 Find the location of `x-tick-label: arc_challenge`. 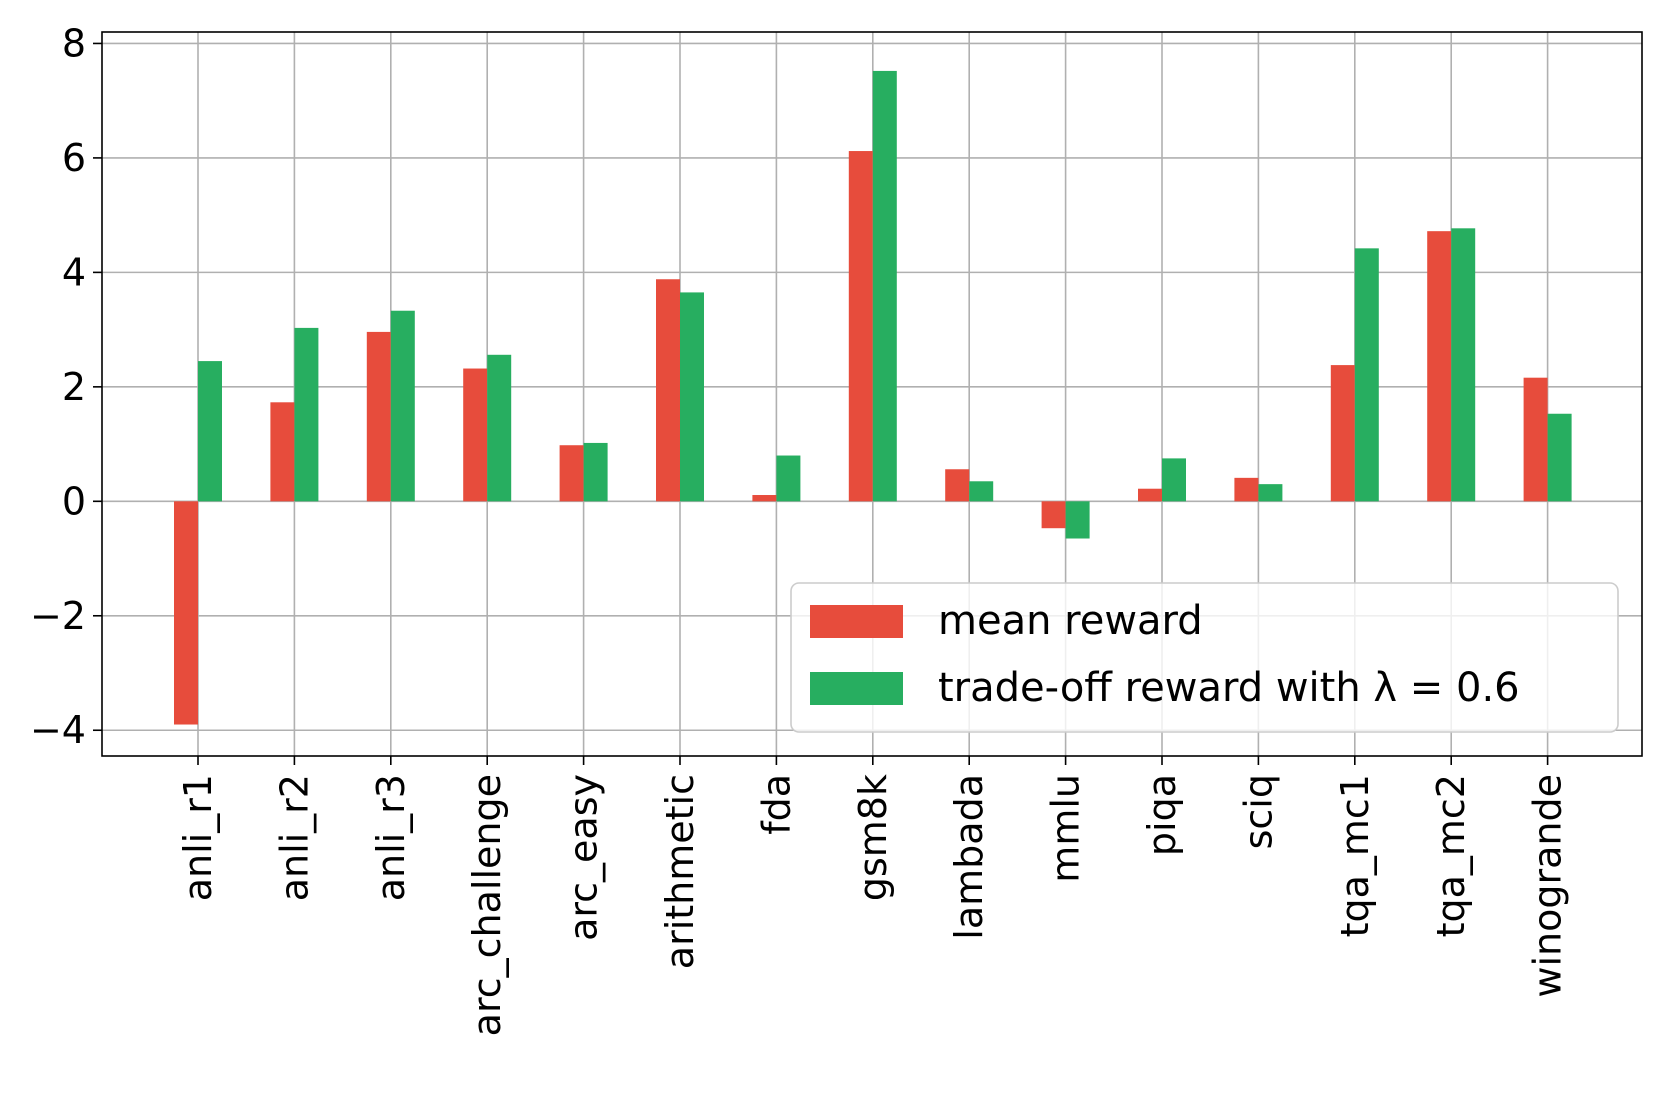

x-tick-label: arc_challenge is located at coordinates (487, 905).